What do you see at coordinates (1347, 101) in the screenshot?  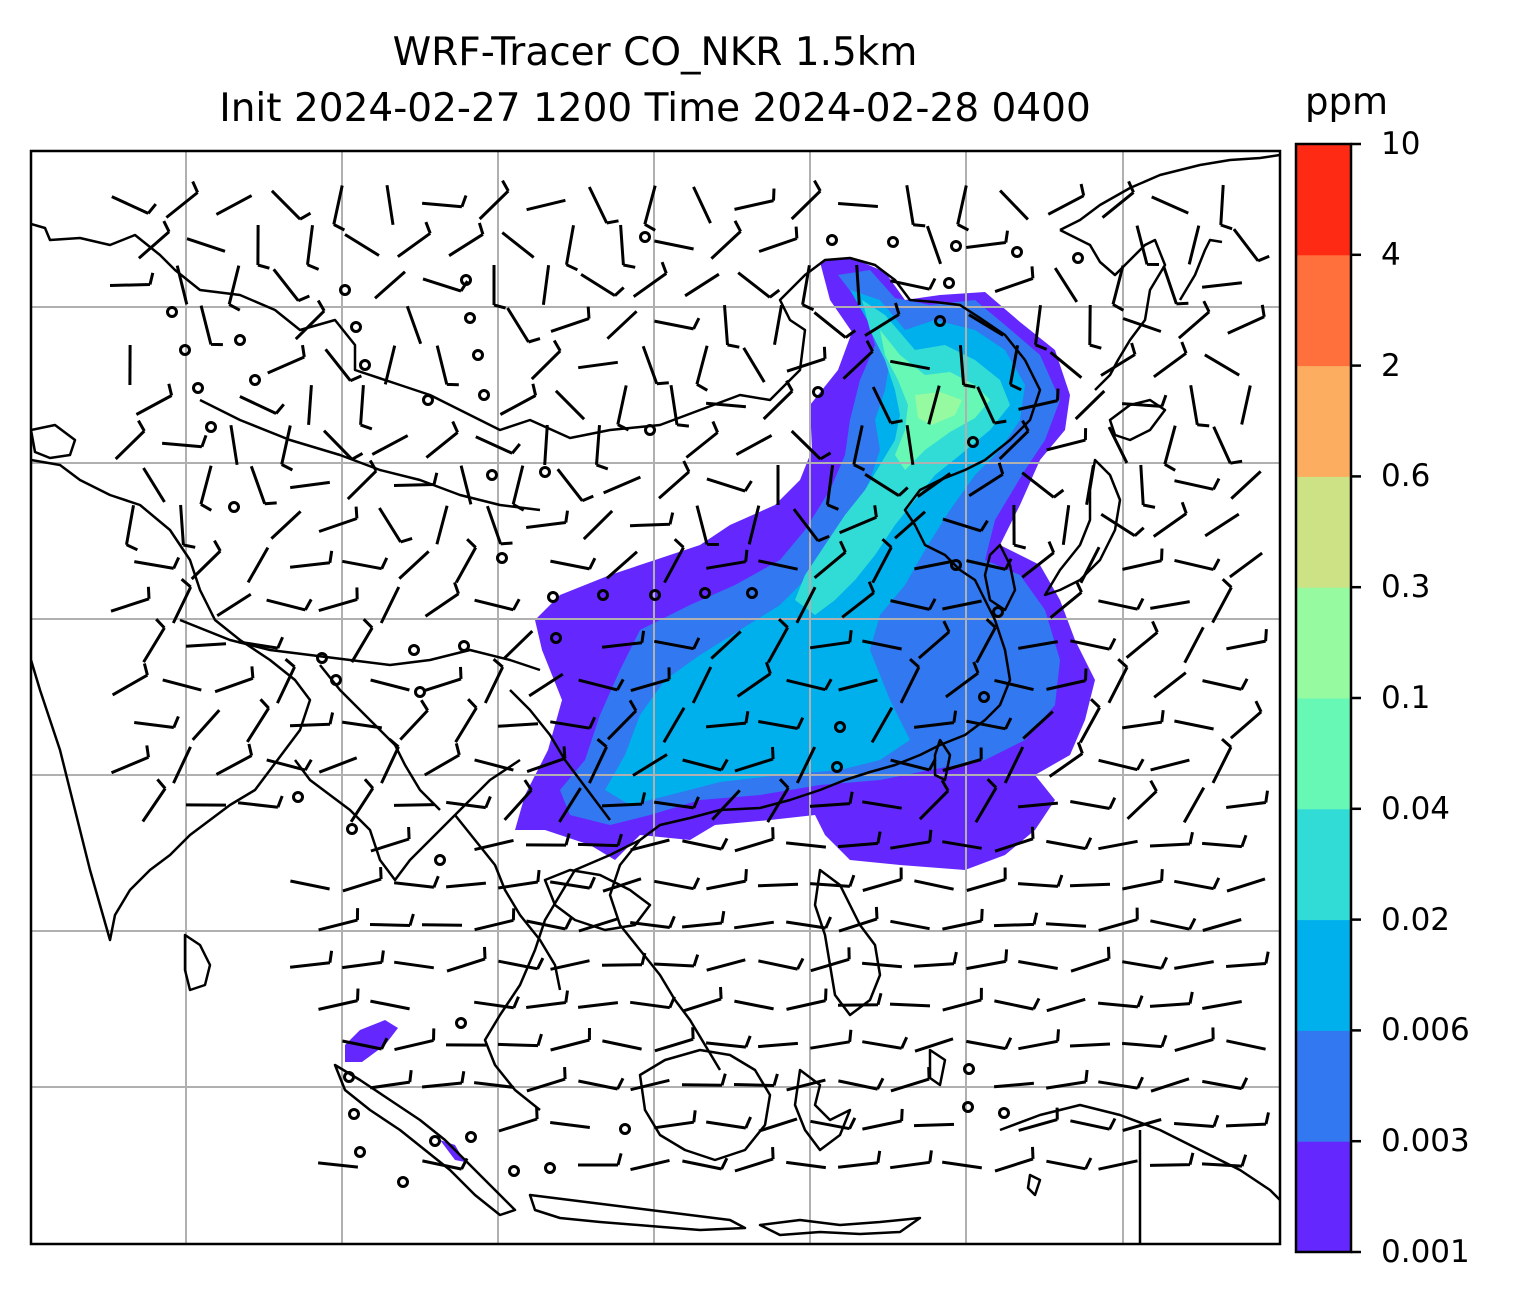 I see `colorbar-unit-label: ppm` at bounding box center [1347, 101].